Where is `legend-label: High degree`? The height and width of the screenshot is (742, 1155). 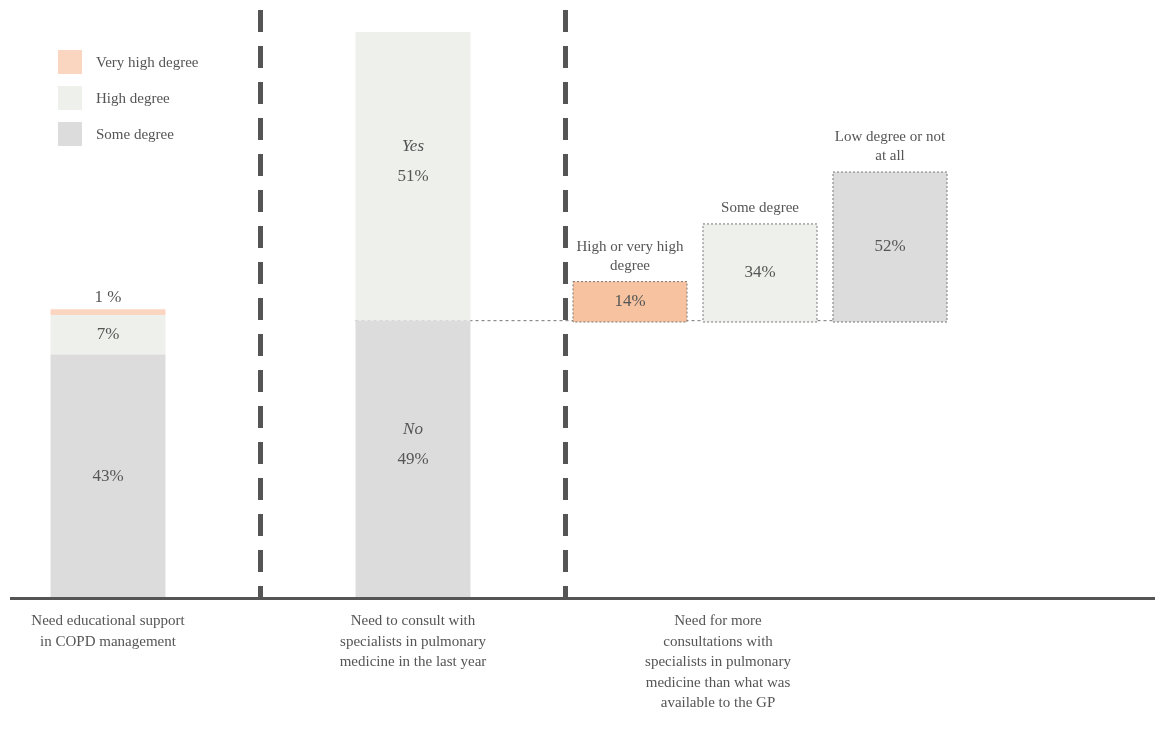 legend-label: High degree is located at coordinates (133, 98).